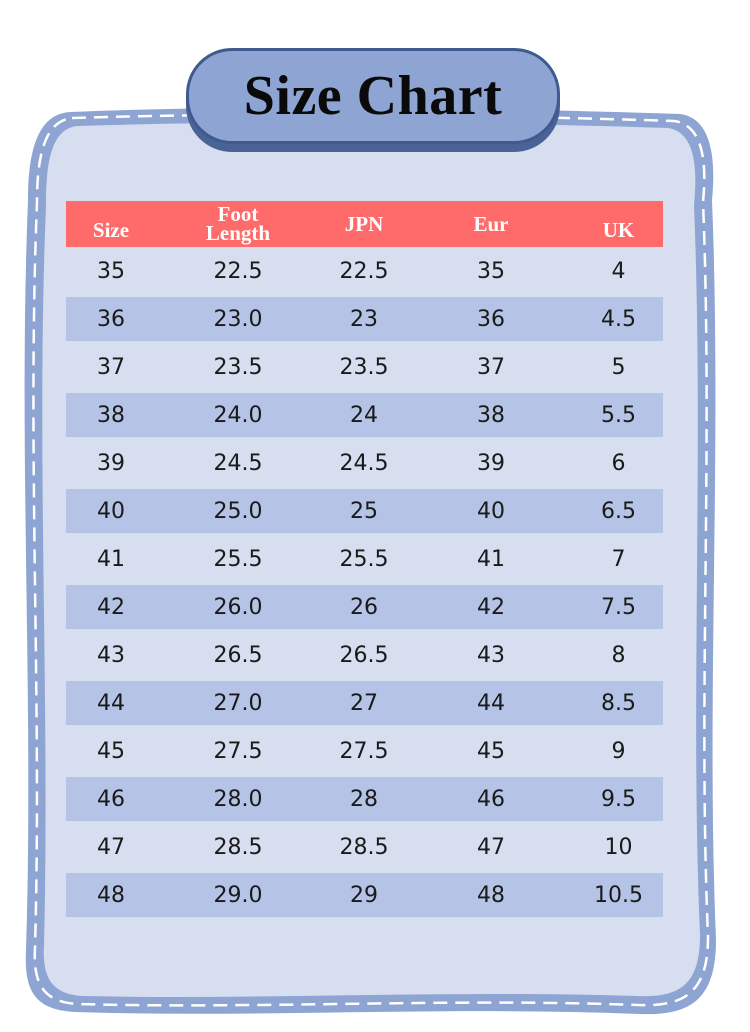 The image size is (750, 1032). I want to click on cell-foot-length: 28.0, so click(238, 799).